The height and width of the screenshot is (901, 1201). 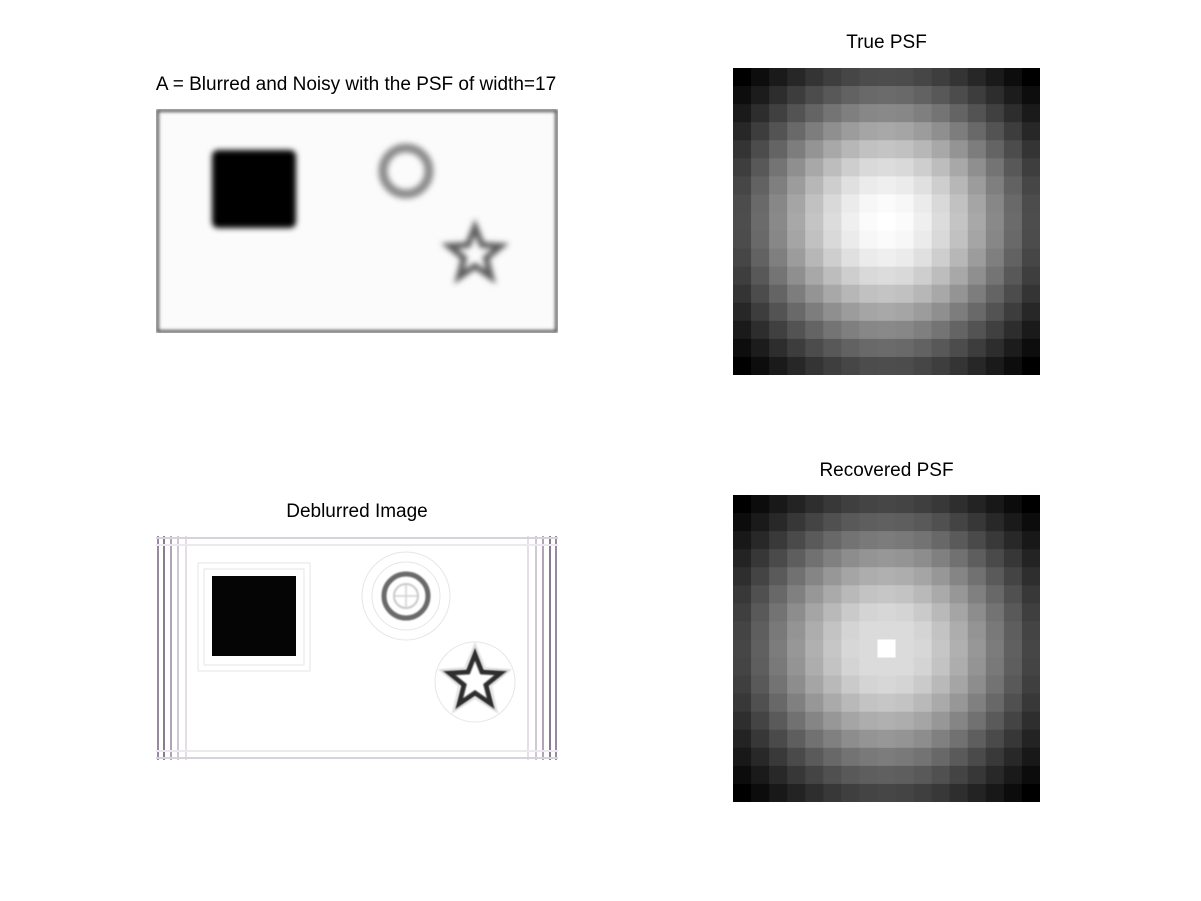 I want to click on deblurred-image-axes, so click(x=357, y=648).